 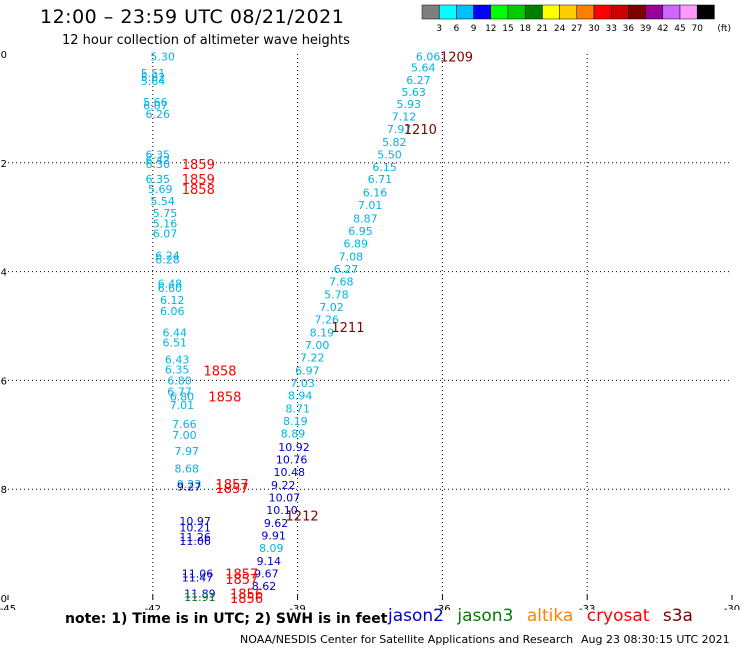 What do you see at coordinates (384, 167) in the screenshot?
I see `wave-height-label: 6.15` at bounding box center [384, 167].